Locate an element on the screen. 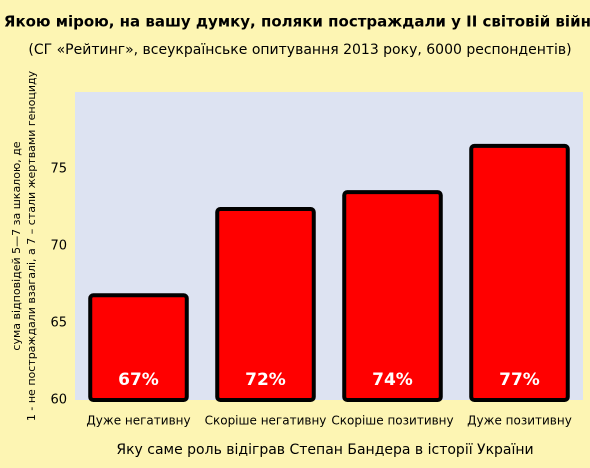 The image size is (590, 468). y-tick-label: 65 is located at coordinates (58, 323).